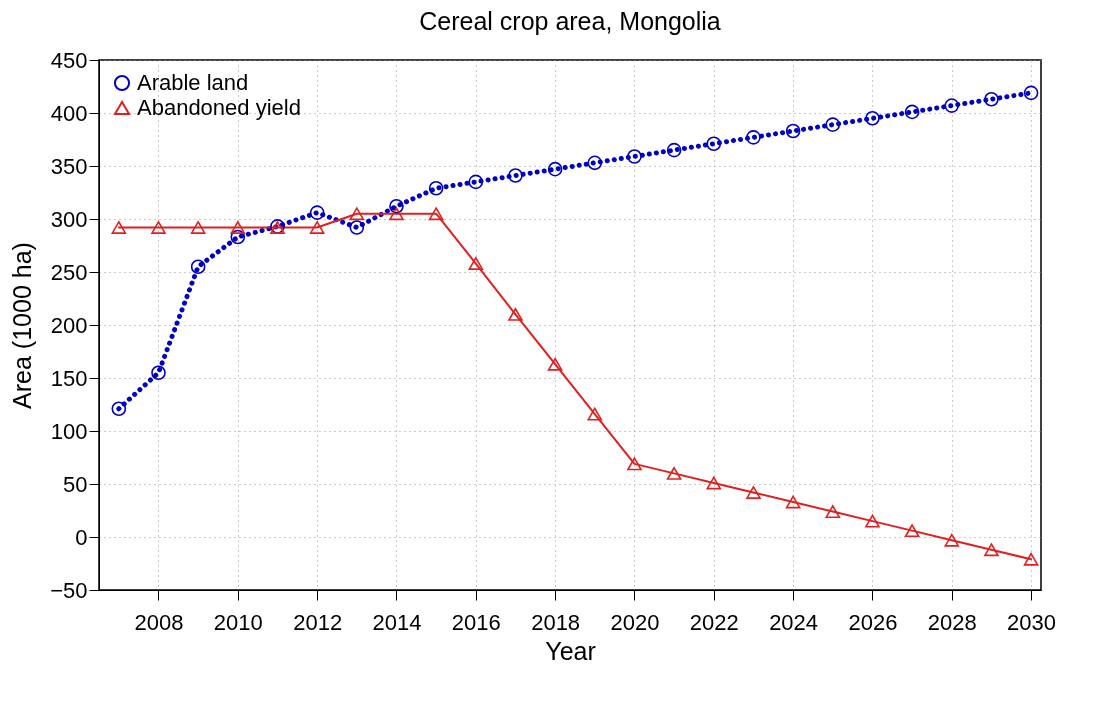 The height and width of the screenshot is (710, 1113). What do you see at coordinates (952, 622) in the screenshot?
I see `x-tick-label: 2028` at bounding box center [952, 622].